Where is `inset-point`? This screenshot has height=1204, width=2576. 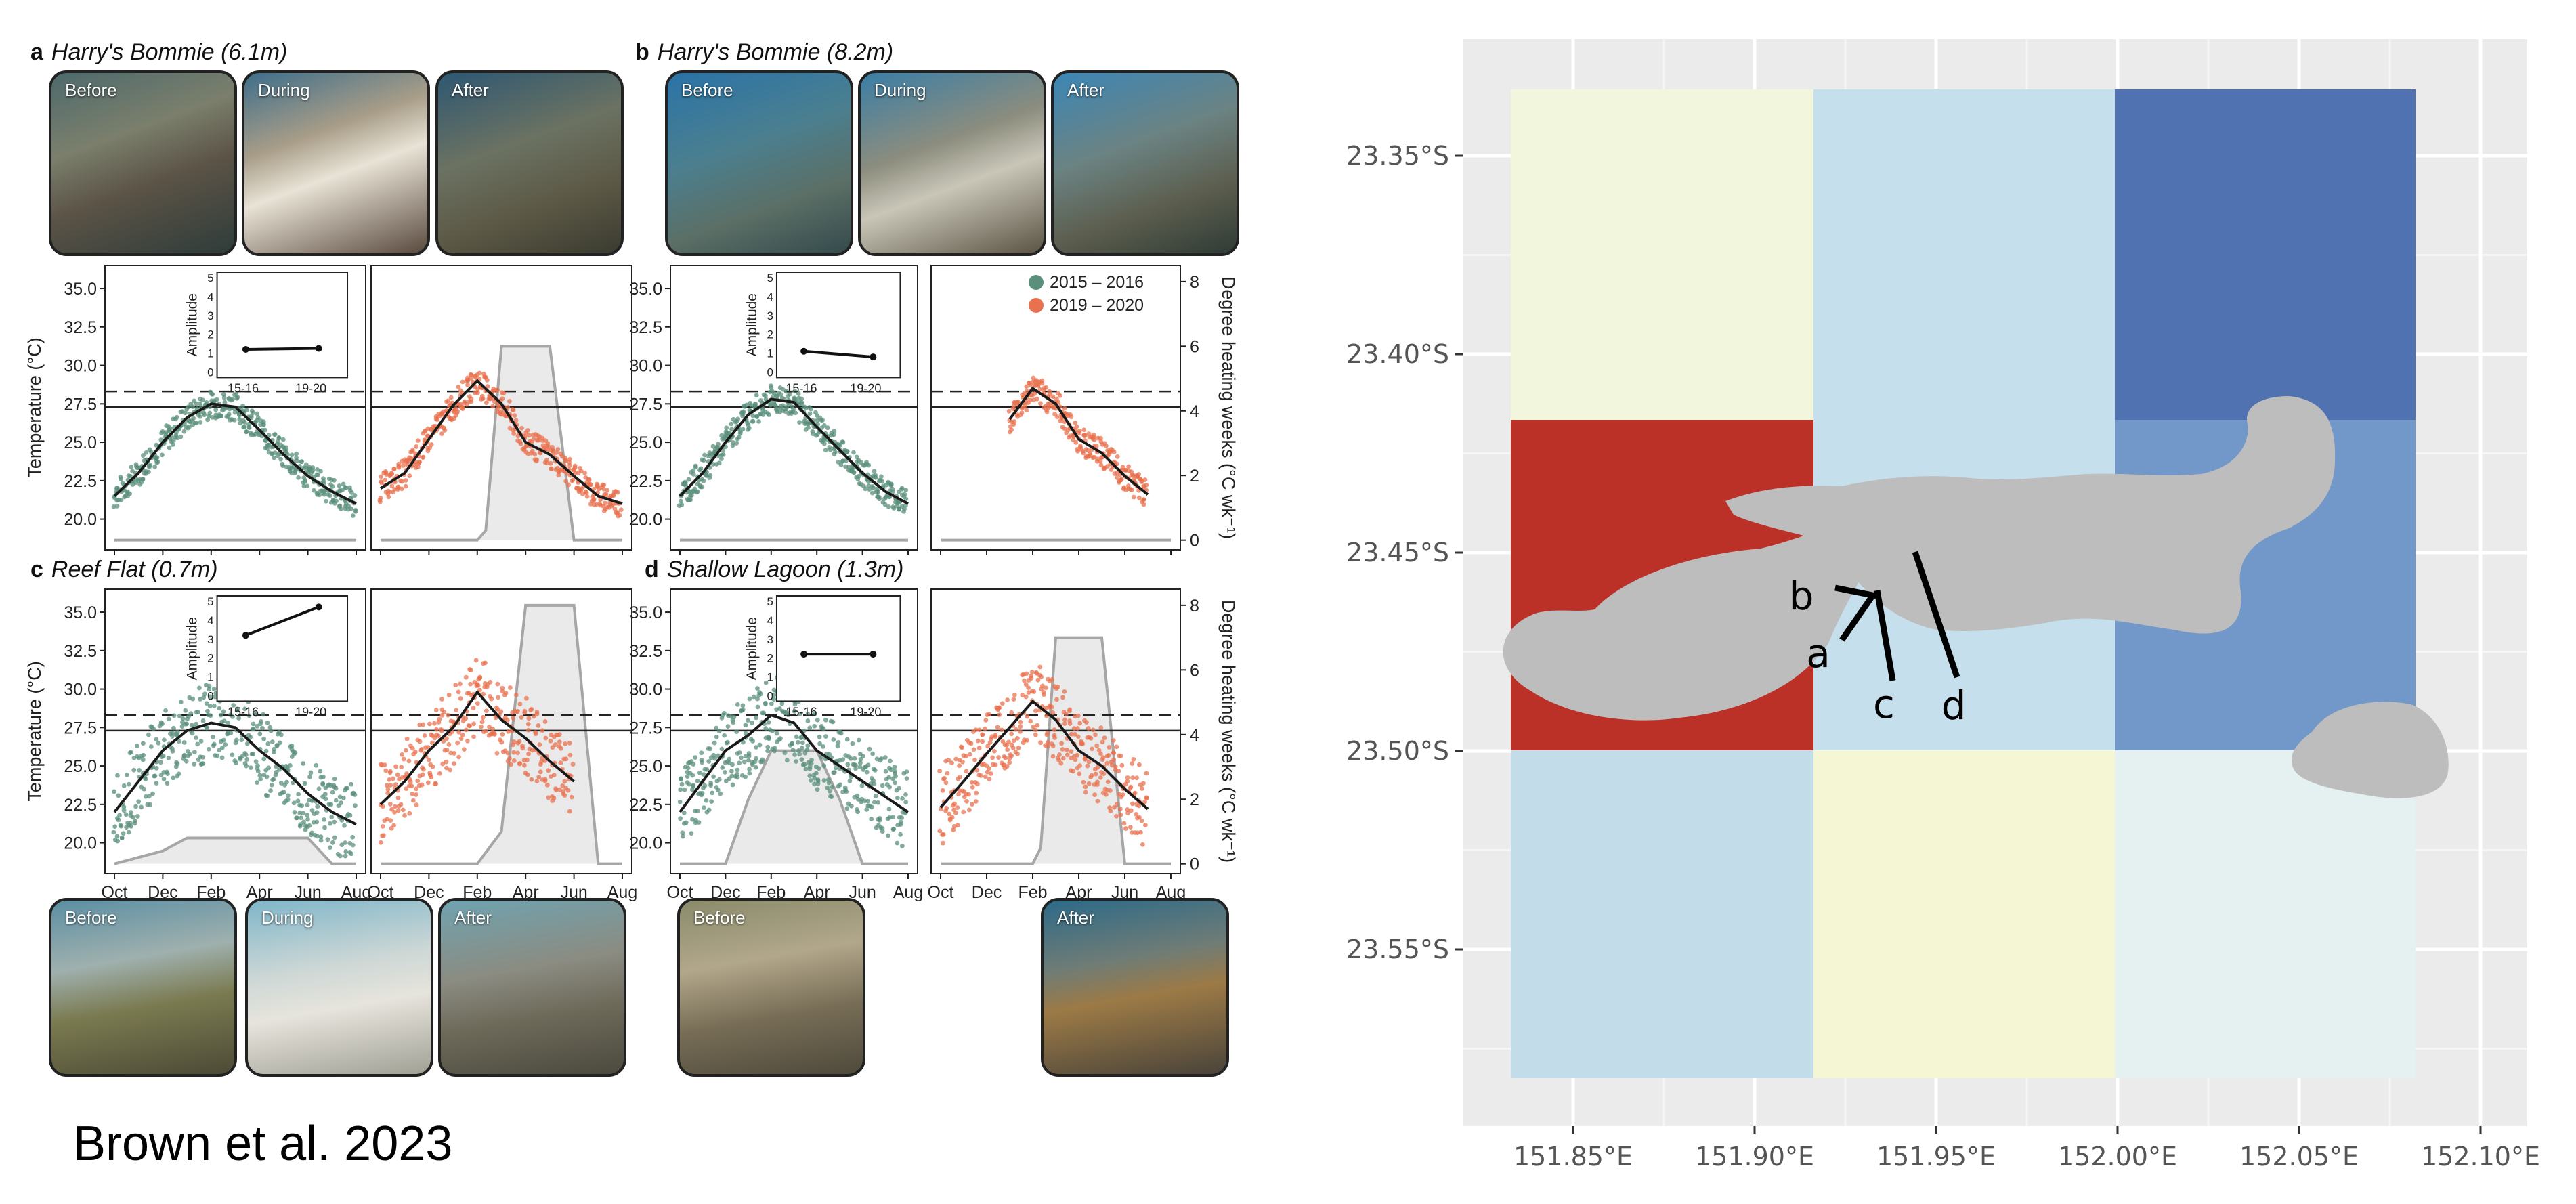
inset-point is located at coordinates (245, 635).